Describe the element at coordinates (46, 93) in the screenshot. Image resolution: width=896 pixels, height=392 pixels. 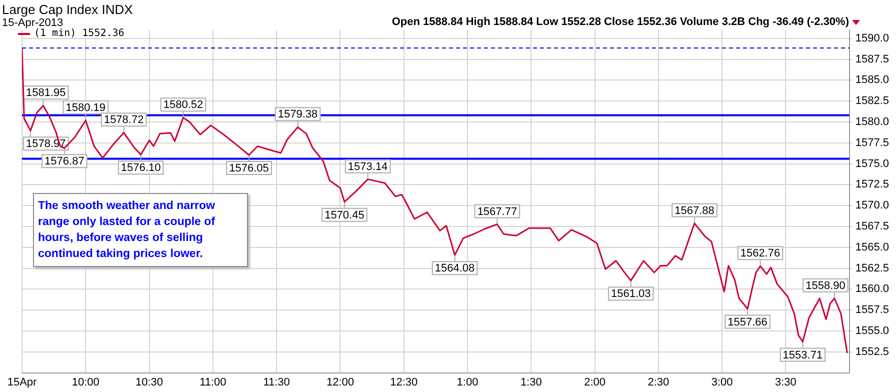
I see `annotation: 1581.95` at that location.